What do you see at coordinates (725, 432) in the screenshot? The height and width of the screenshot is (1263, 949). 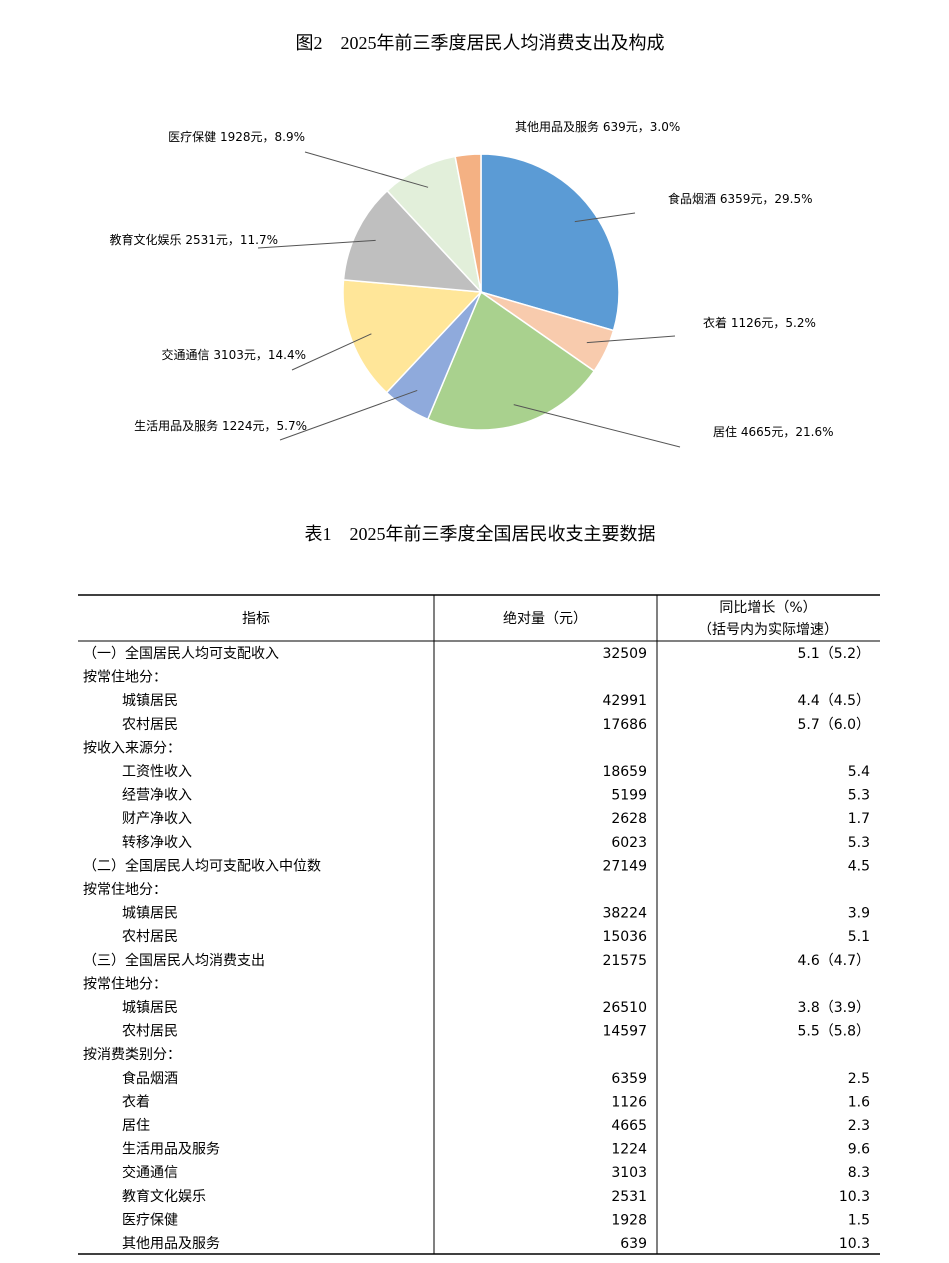 I see `slice-category: 居住` at bounding box center [725, 432].